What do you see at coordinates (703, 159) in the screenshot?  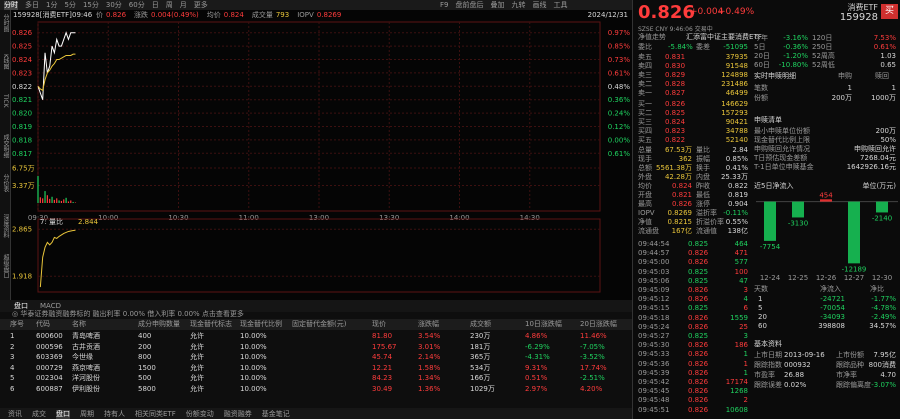 I see `field: 振幅` at bounding box center [703, 159].